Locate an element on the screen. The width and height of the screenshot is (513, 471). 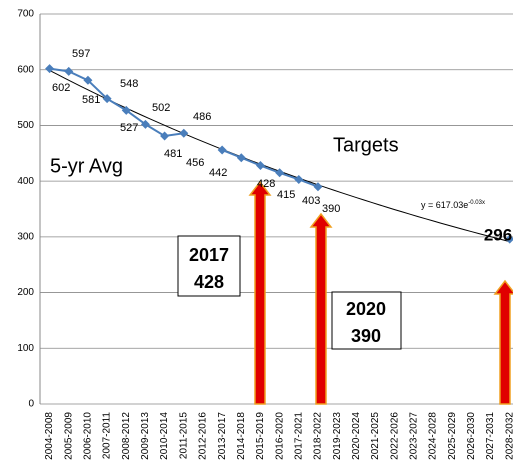
equation-base: y = 617.03e is located at coordinates (444, 205).